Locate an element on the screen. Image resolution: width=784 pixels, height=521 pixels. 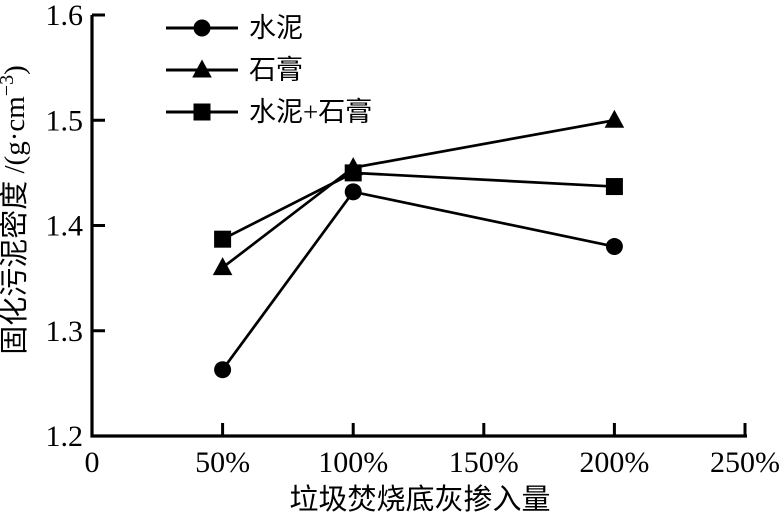
y-tick-label: 1.6 is located at coordinates (65, 16).